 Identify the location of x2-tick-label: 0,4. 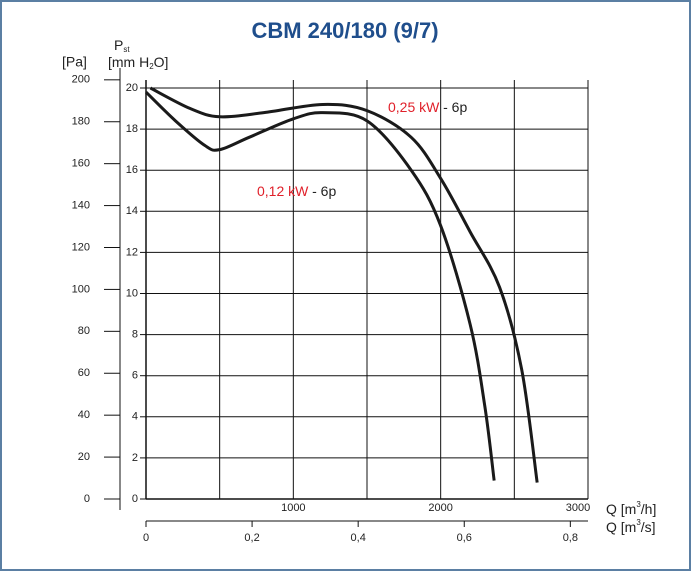
(358, 538).